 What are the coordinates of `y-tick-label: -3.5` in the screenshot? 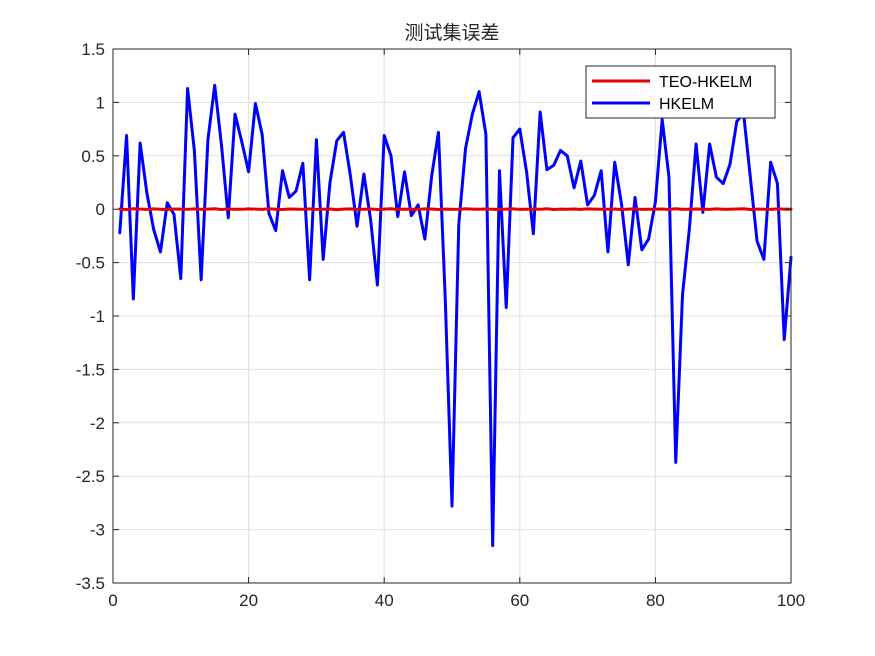 It's located at (90, 583).